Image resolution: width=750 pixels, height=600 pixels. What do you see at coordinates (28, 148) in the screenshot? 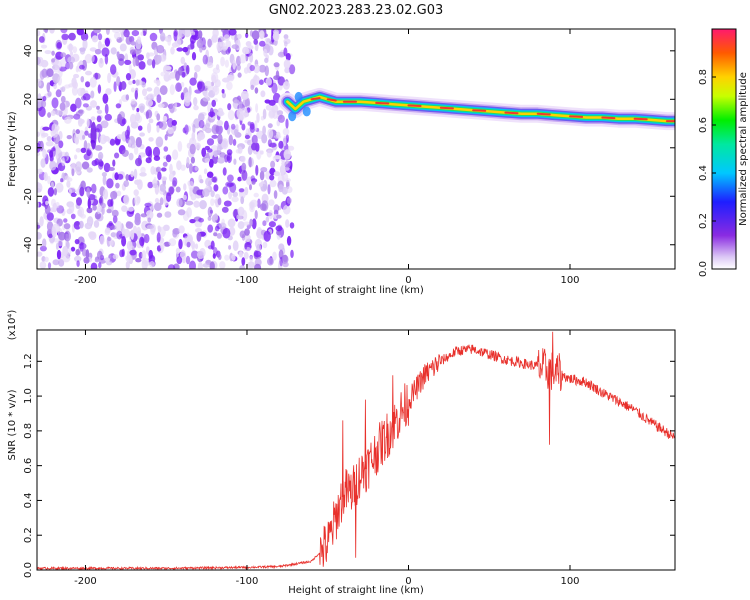
I see `y-tick-label: 0` at bounding box center [28, 148].